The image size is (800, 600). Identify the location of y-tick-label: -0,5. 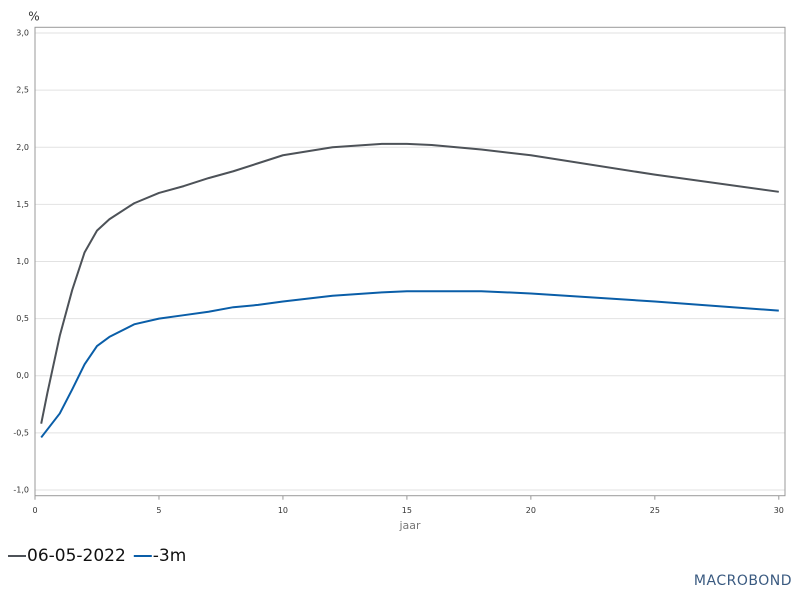
(21, 432).